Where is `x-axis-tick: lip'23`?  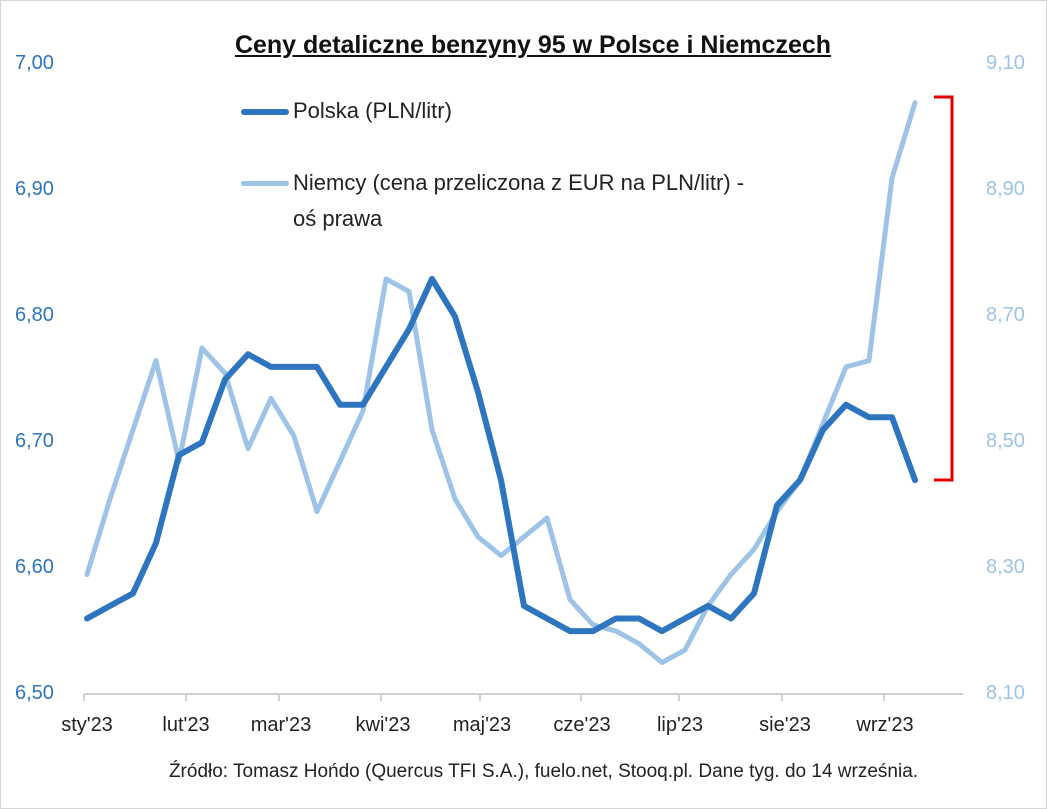
x-axis-tick: lip'23 is located at coordinates (680, 725).